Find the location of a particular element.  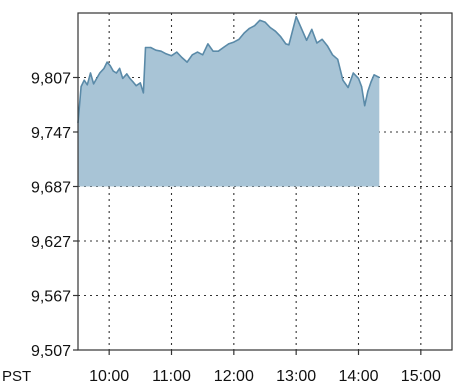

y-tick-label: 9,687 is located at coordinates (51, 187).